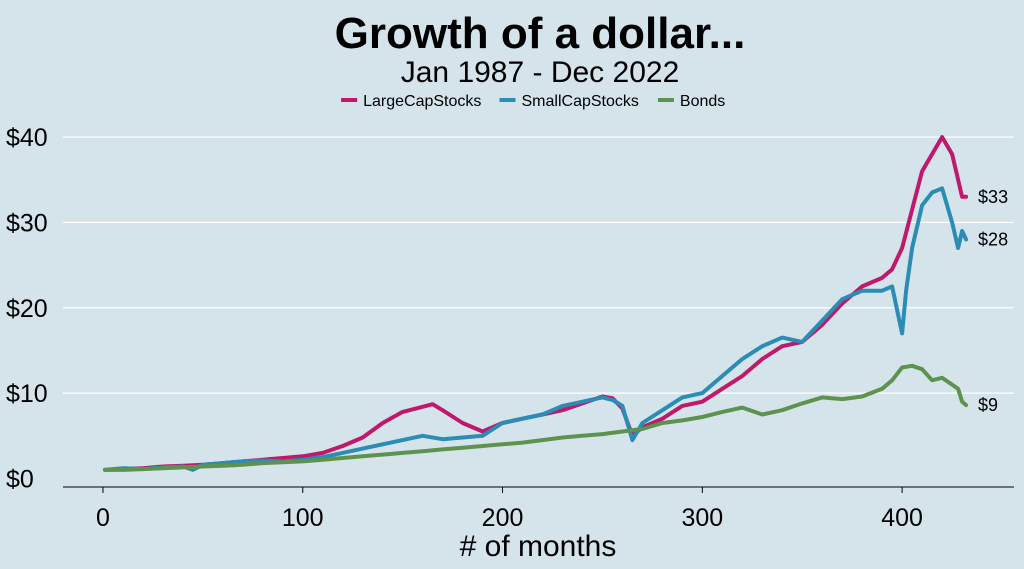 This screenshot has width=1024, height=569. I want to click on legend-label: Bonds, so click(702, 101).